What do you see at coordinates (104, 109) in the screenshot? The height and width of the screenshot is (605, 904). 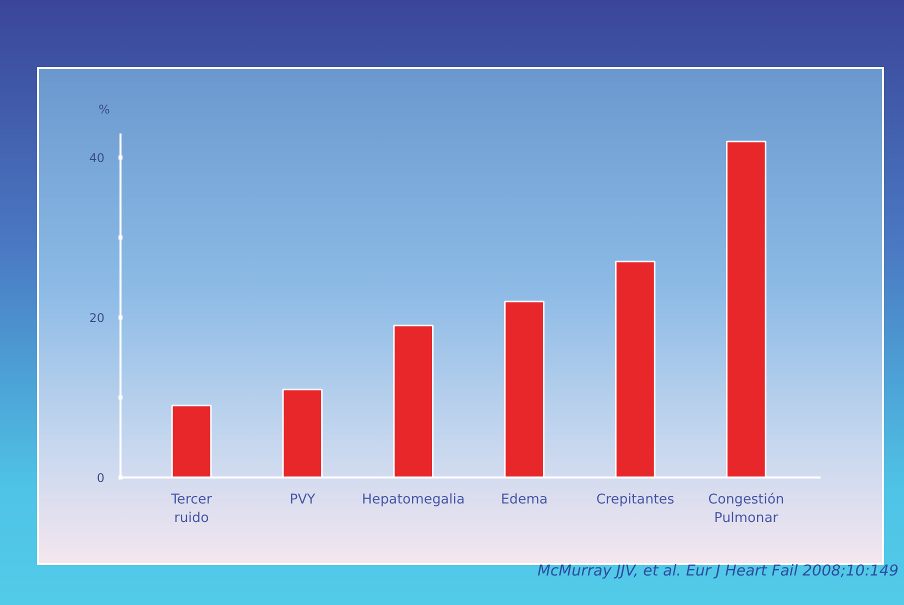 I see `y-axis-title: %` at bounding box center [104, 109].